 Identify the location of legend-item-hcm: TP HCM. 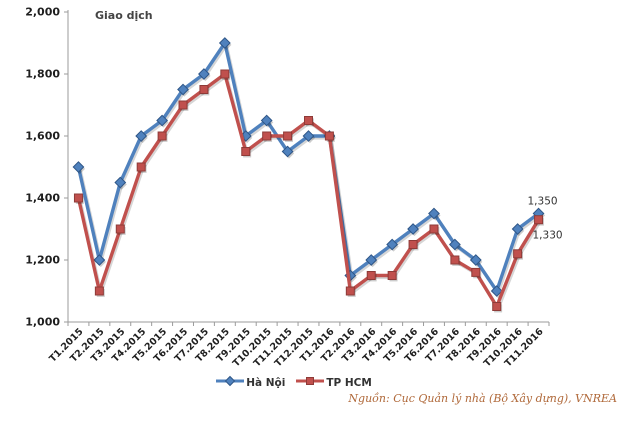
(333, 382).